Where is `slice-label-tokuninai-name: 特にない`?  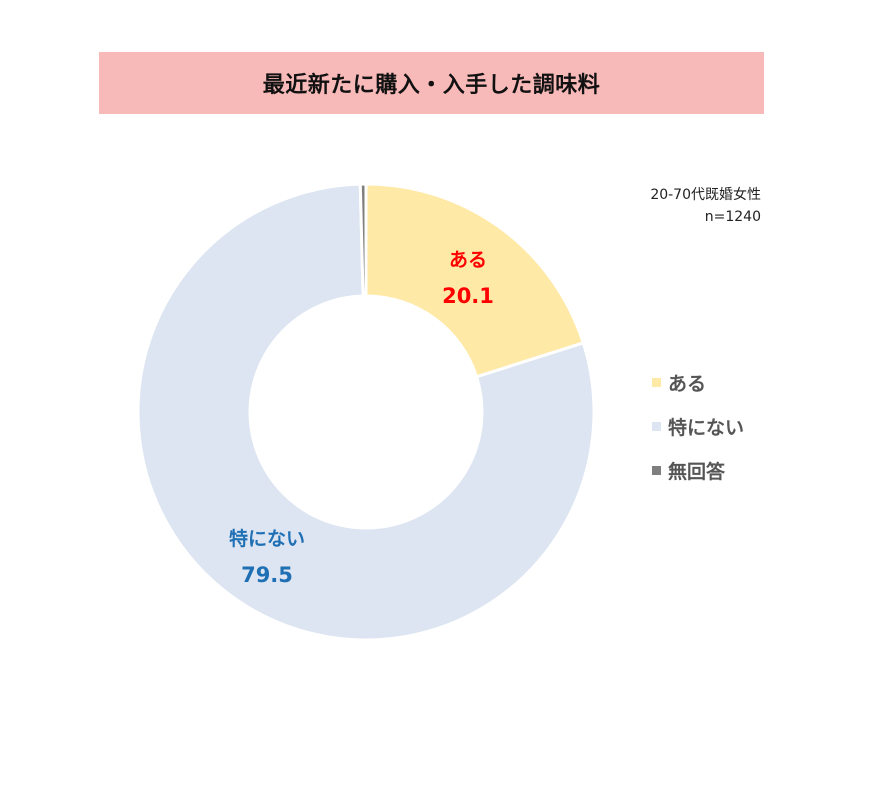
slice-label-tokuninai-name: 特にない is located at coordinates (266, 539).